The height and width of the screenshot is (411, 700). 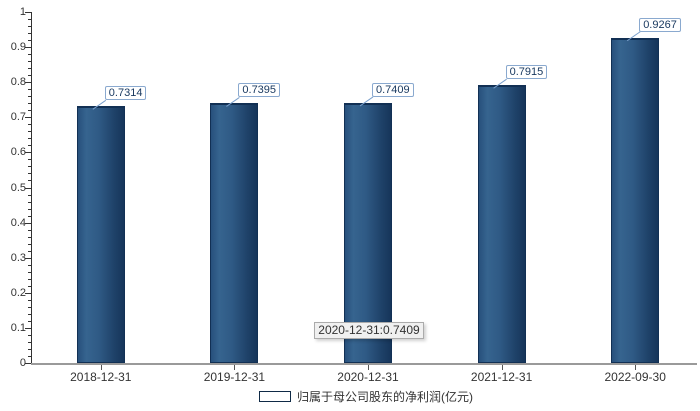 What do you see at coordinates (385, 397) in the screenshot?
I see `legend-label: 归属于母公司股东的净利润(亿元)` at bounding box center [385, 397].